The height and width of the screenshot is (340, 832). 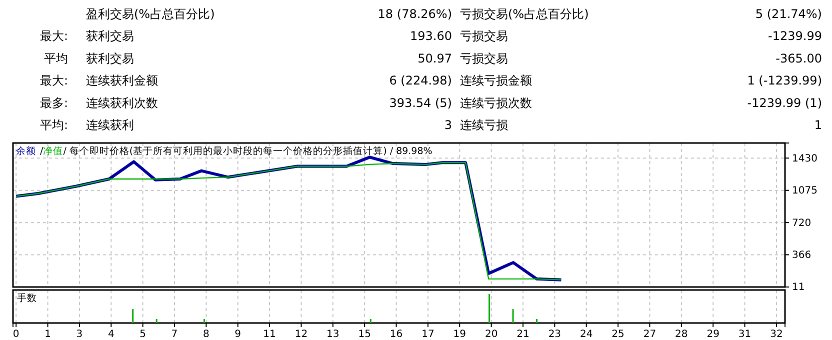 What do you see at coordinates (784, 81) in the screenshot?
I see `text: 1 (-1239.99)` at bounding box center [784, 81].